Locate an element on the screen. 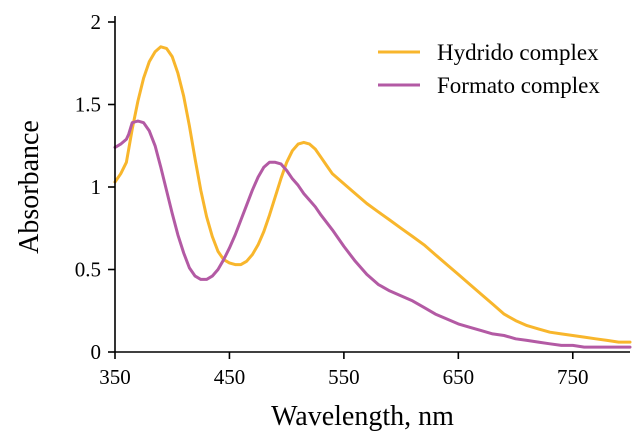  x-tick-label: 650 is located at coordinates (459, 377).